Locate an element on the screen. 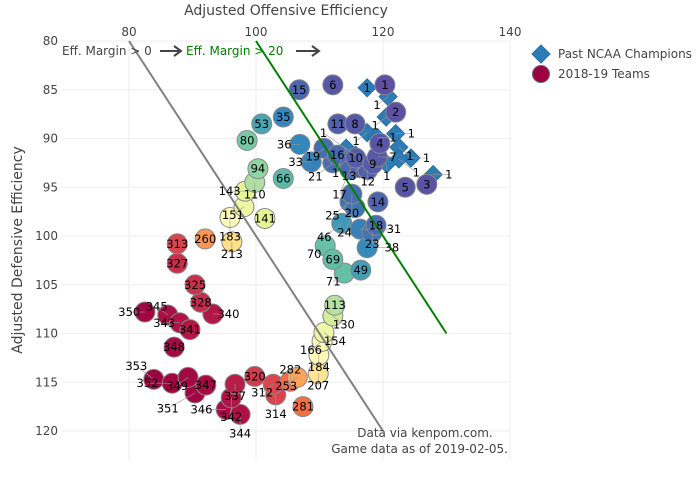 The image size is (700, 504). date-text: Game data as of 2019-02-05. is located at coordinates (419, 449).